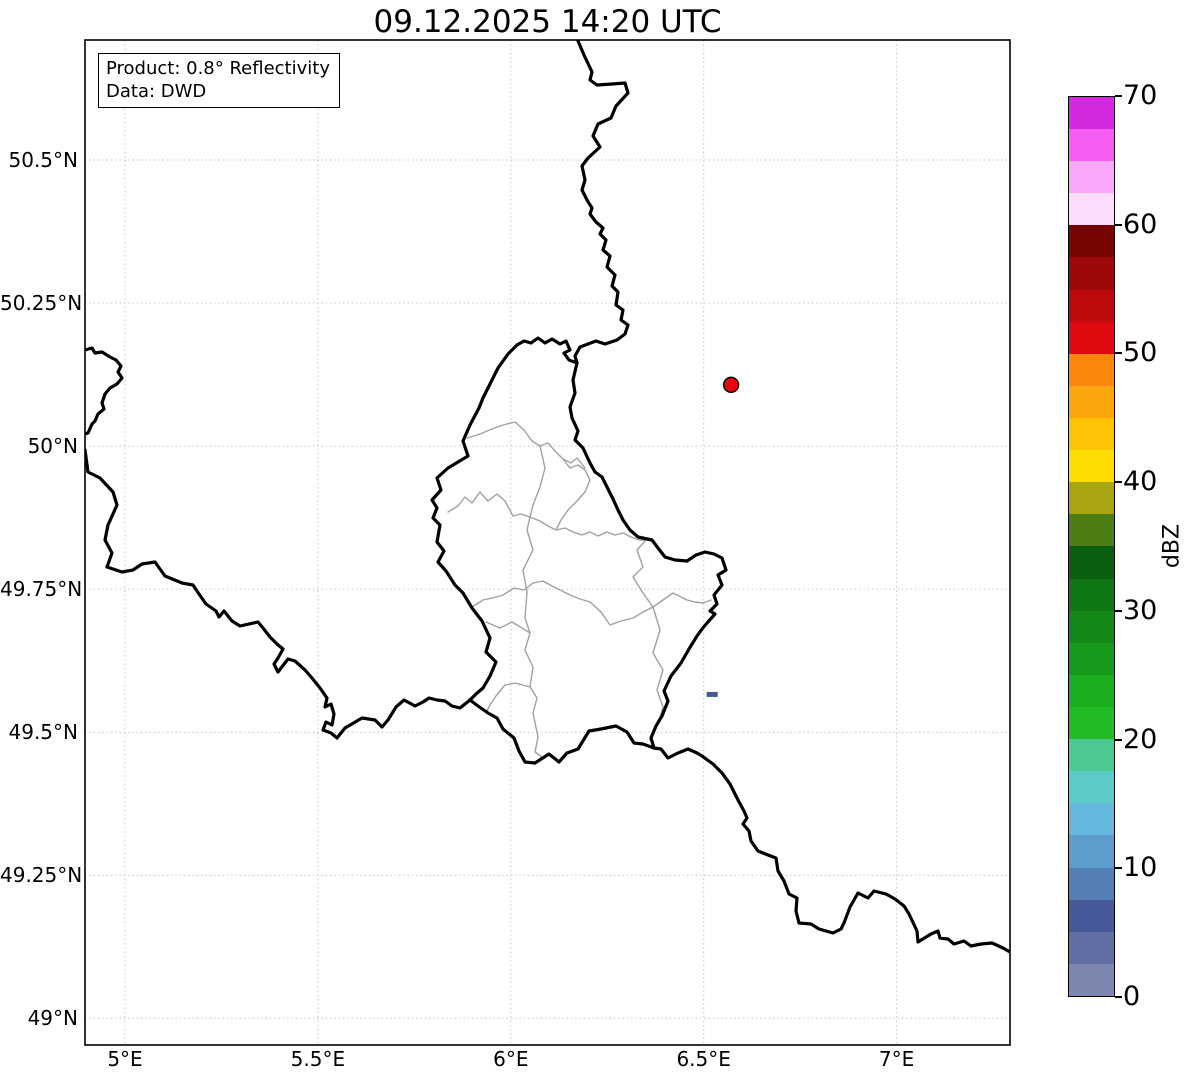 This screenshot has height=1081, width=1202. Describe the element at coordinates (731, 385) in the screenshot. I see `radar-detection-dot` at that location.